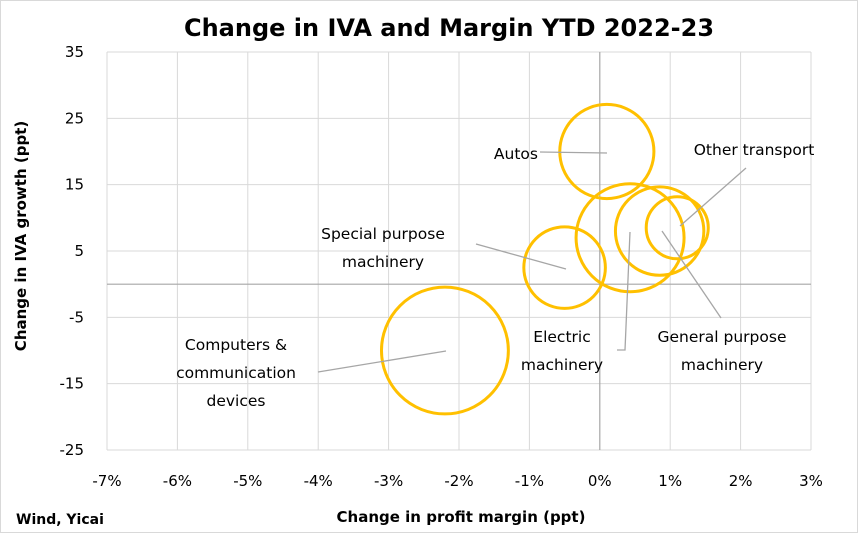  Describe the element at coordinates (461, 517) in the screenshot. I see `x-axis-title: Change in profit margin (ppt)` at that location.